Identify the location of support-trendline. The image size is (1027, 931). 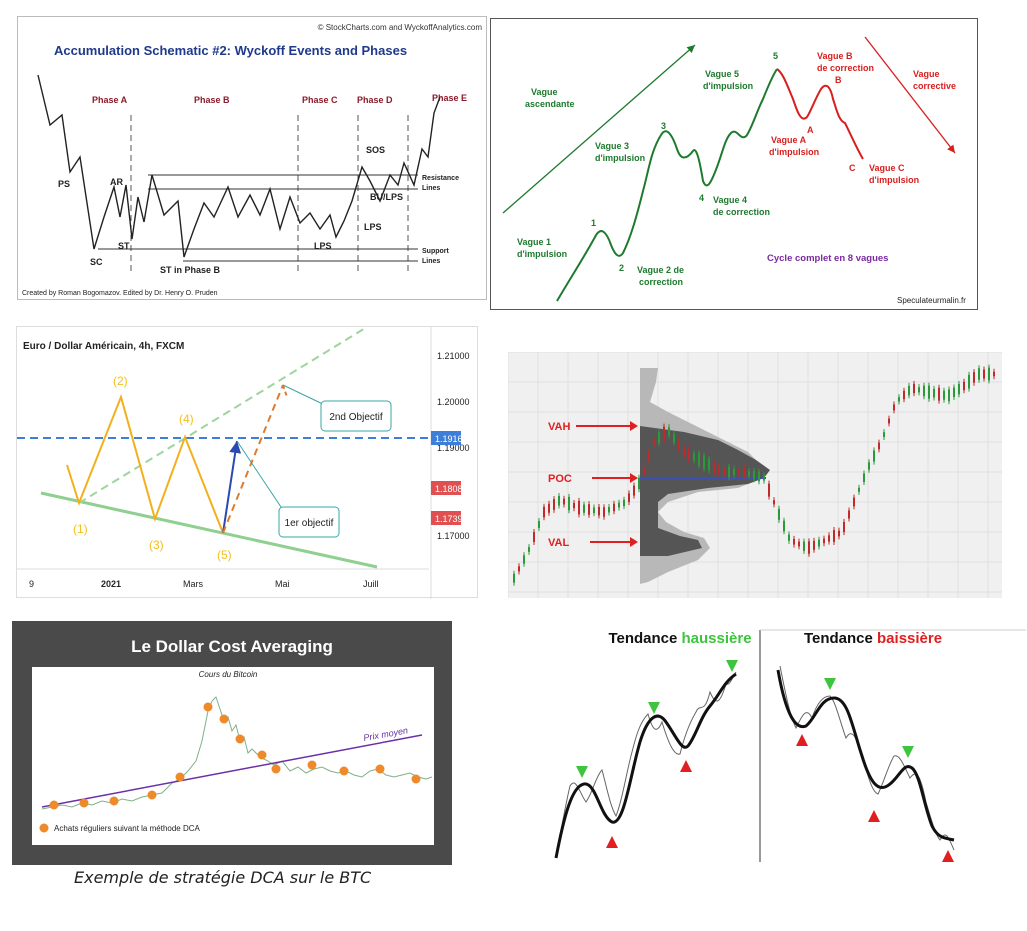
(209, 530).